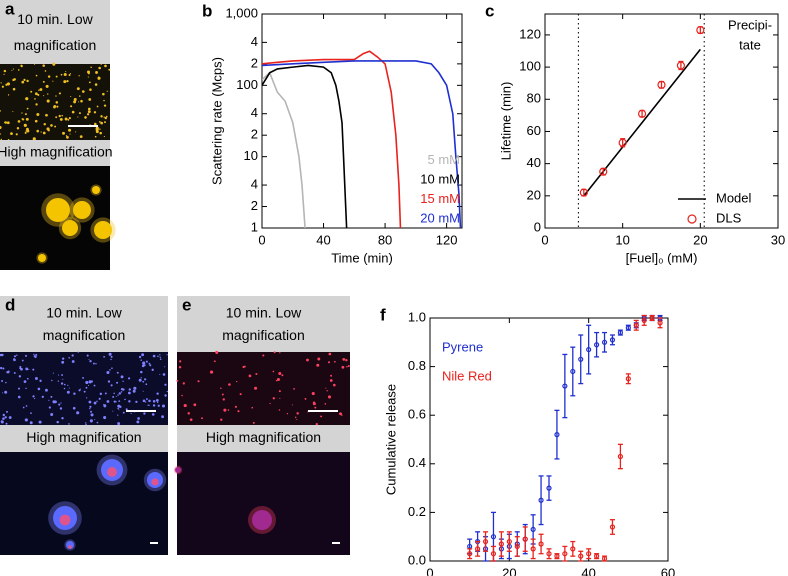 The height and width of the screenshot is (576, 788). I want to click on y-tick-label: 60, so click(534, 130).